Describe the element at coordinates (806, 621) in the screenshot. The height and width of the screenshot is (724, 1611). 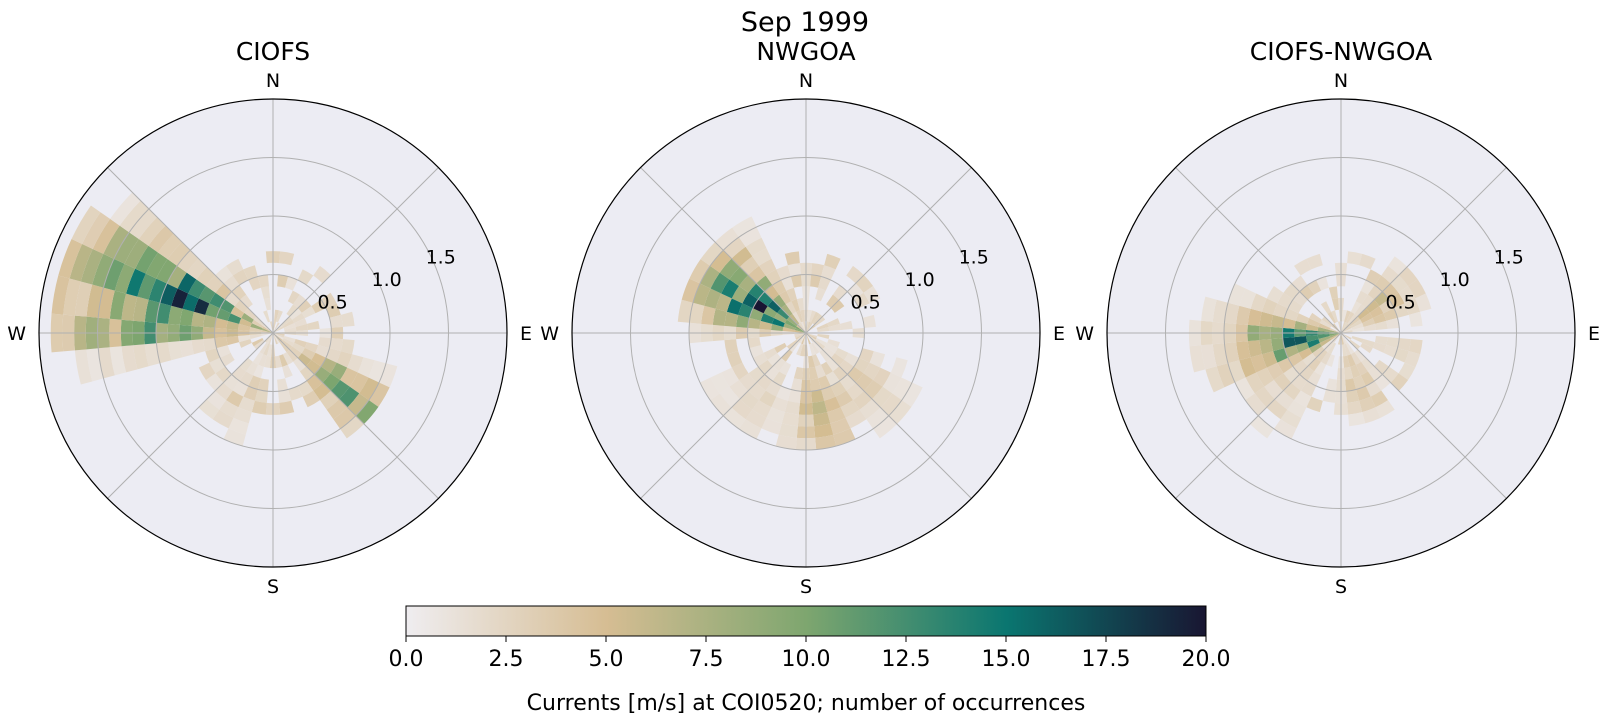
I see `colorbar-gradient` at that location.